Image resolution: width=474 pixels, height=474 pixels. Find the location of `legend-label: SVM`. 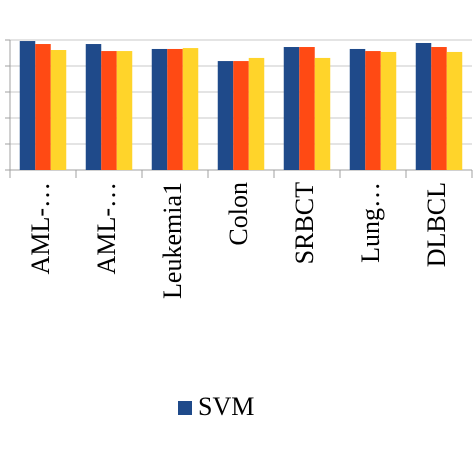

legend-label: SVM is located at coordinates (226, 406).